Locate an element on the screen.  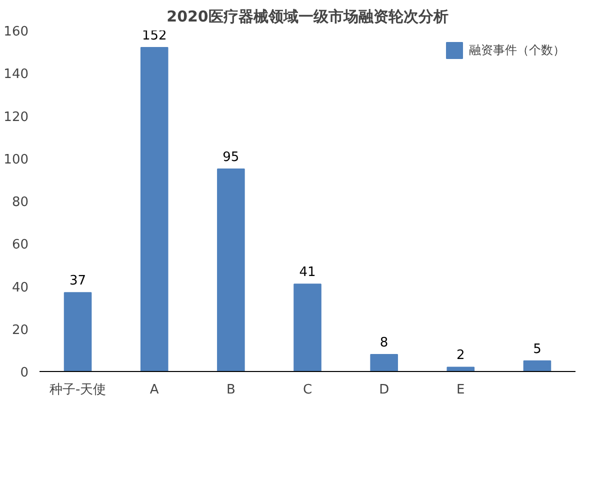
y-tick-label: 20 is located at coordinates (20, 330).